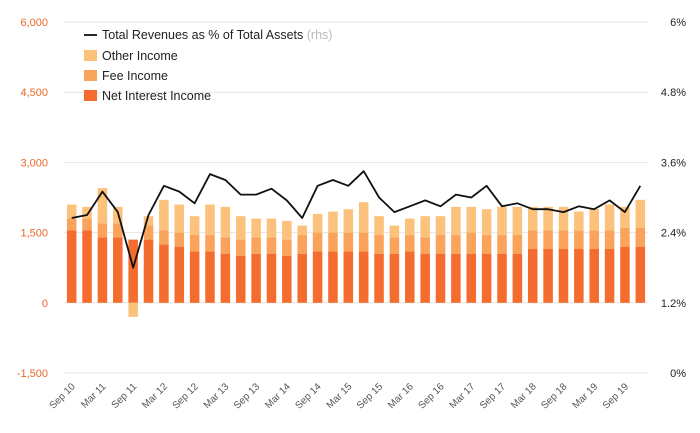 The width and height of the screenshot is (700, 433). Describe the element at coordinates (463, 396) in the screenshot. I see `x-tick-13: Mar 17` at that location.